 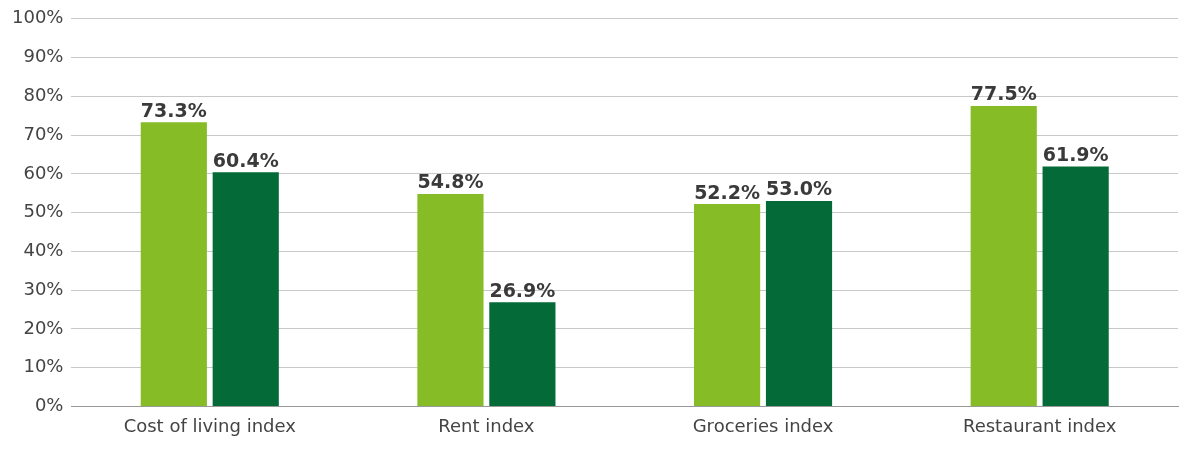 I want to click on x-tick-label: Restaurant index, so click(x=1039, y=425).